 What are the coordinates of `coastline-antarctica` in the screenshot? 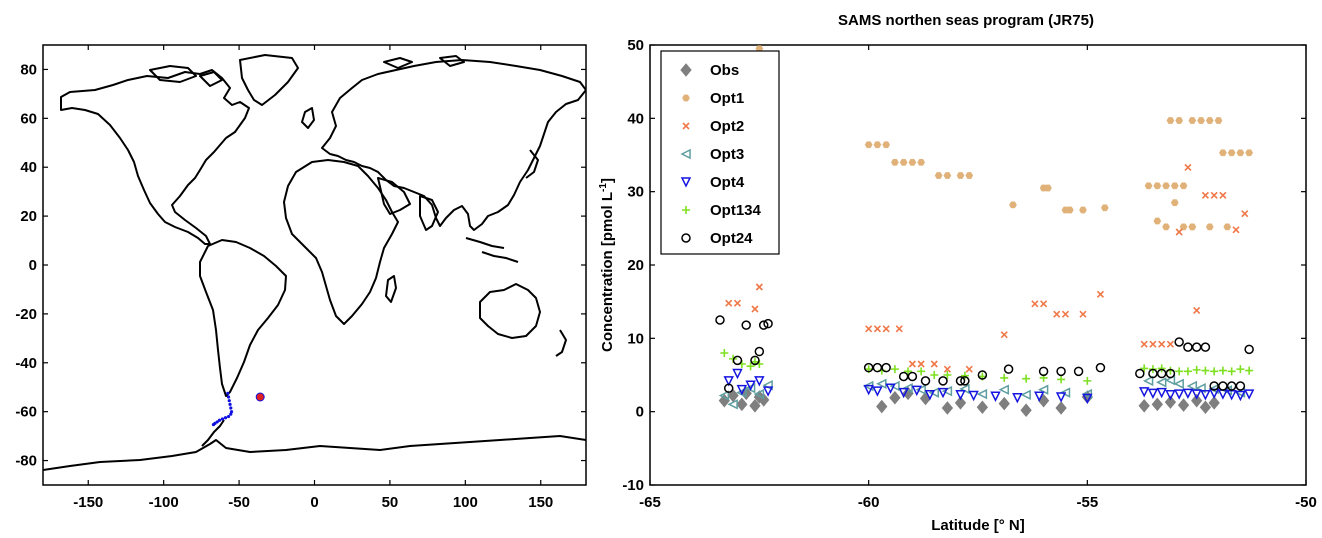 It's located at (314, 453).